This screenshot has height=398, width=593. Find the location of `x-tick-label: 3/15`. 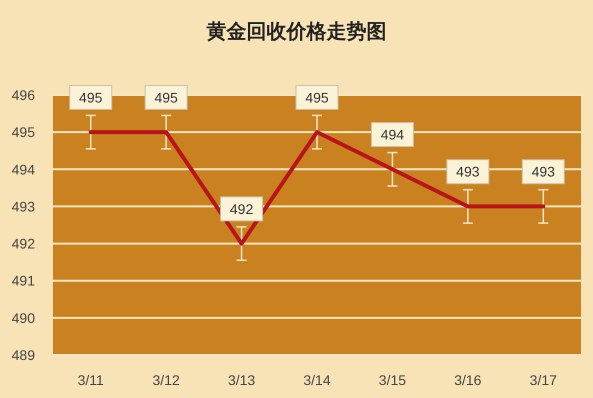

x-tick-label: 3/15 is located at coordinates (392, 380).